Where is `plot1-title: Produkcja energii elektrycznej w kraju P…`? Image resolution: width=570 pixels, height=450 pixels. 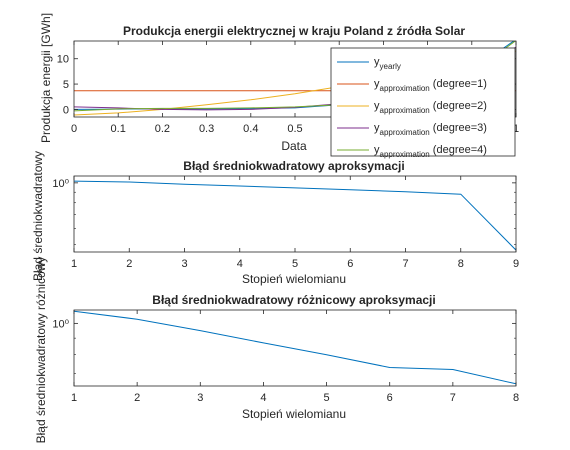 plot1-title: Produkcja energii elektrycznej w kraju P… is located at coordinates (294, 31).